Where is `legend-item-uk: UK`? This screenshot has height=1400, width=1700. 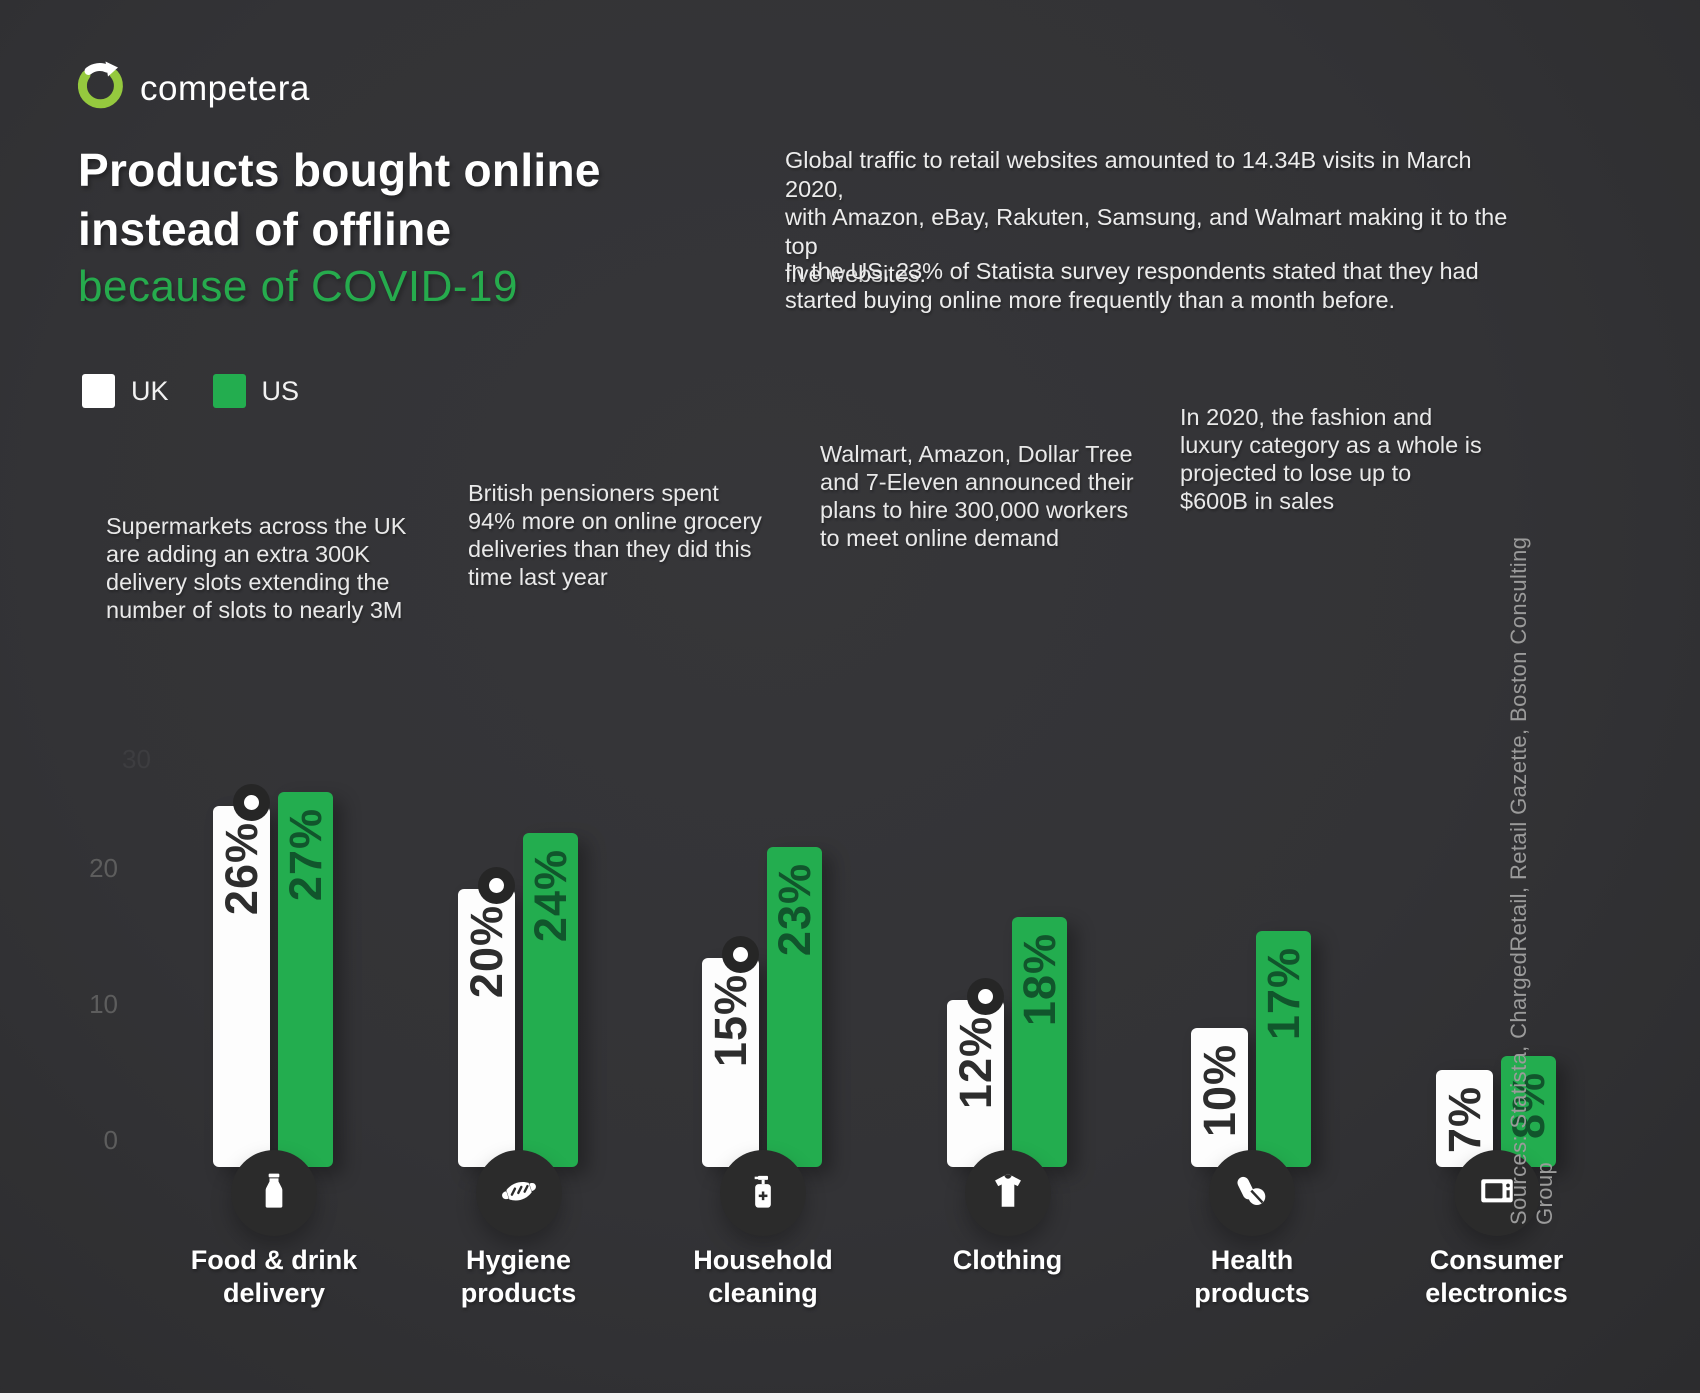 legend-item-uk: UK is located at coordinates (125, 391).